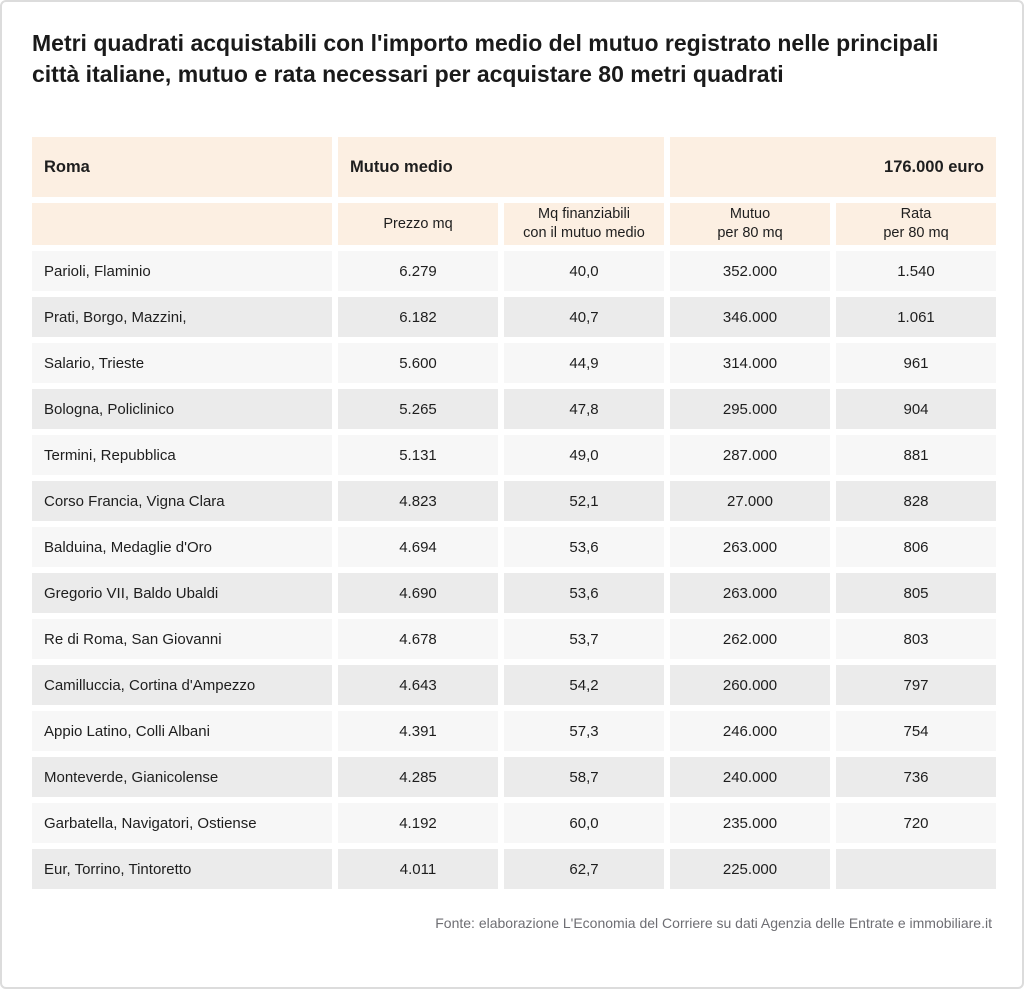 This screenshot has height=989, width=1024. I want to click on cell-zona: Re di Roma, San Giovanni, so click(182, 639).